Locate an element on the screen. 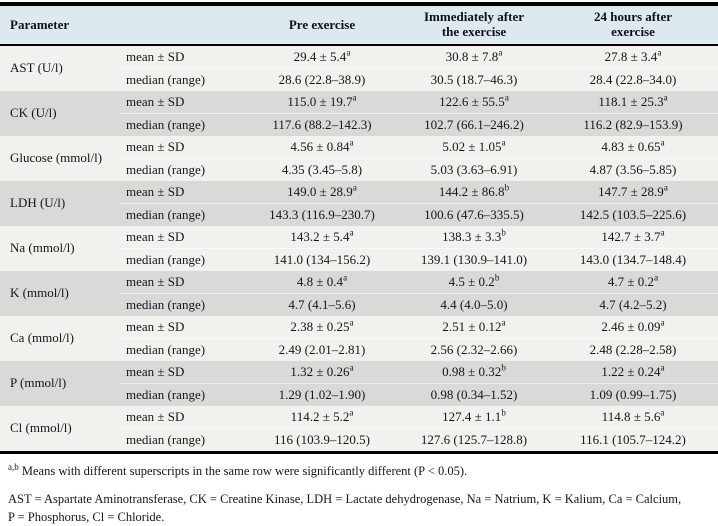  value-cell: 139.1 (130.9–141.0) is located at coordinates (474, 259).